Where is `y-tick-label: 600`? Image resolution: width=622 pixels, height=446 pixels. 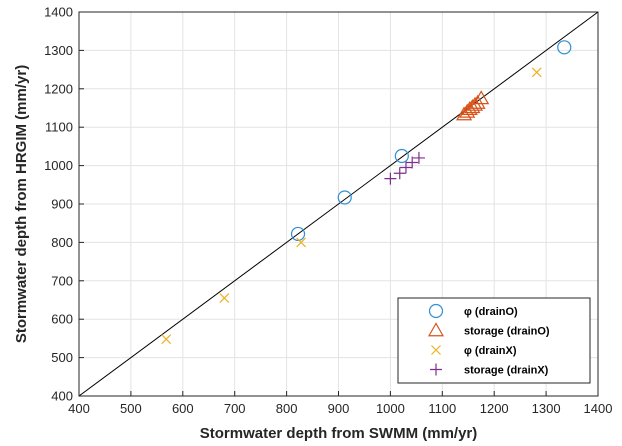
y-tick-label: 600 is located at coordinates (62, 319).